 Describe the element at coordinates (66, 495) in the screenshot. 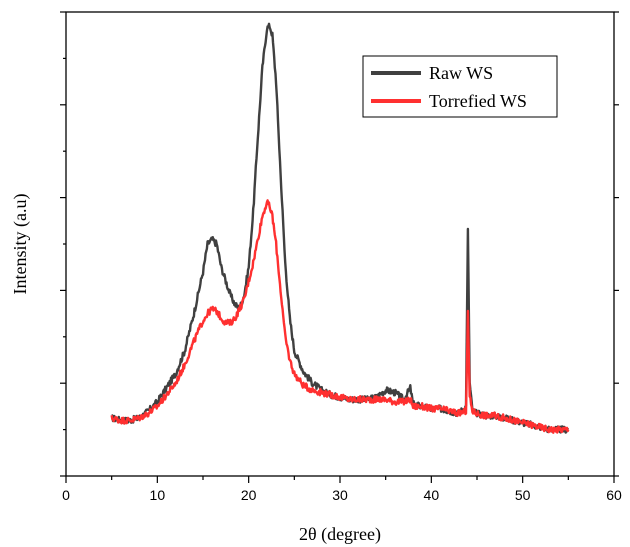

I see `x-tick-label: 0` at that location.